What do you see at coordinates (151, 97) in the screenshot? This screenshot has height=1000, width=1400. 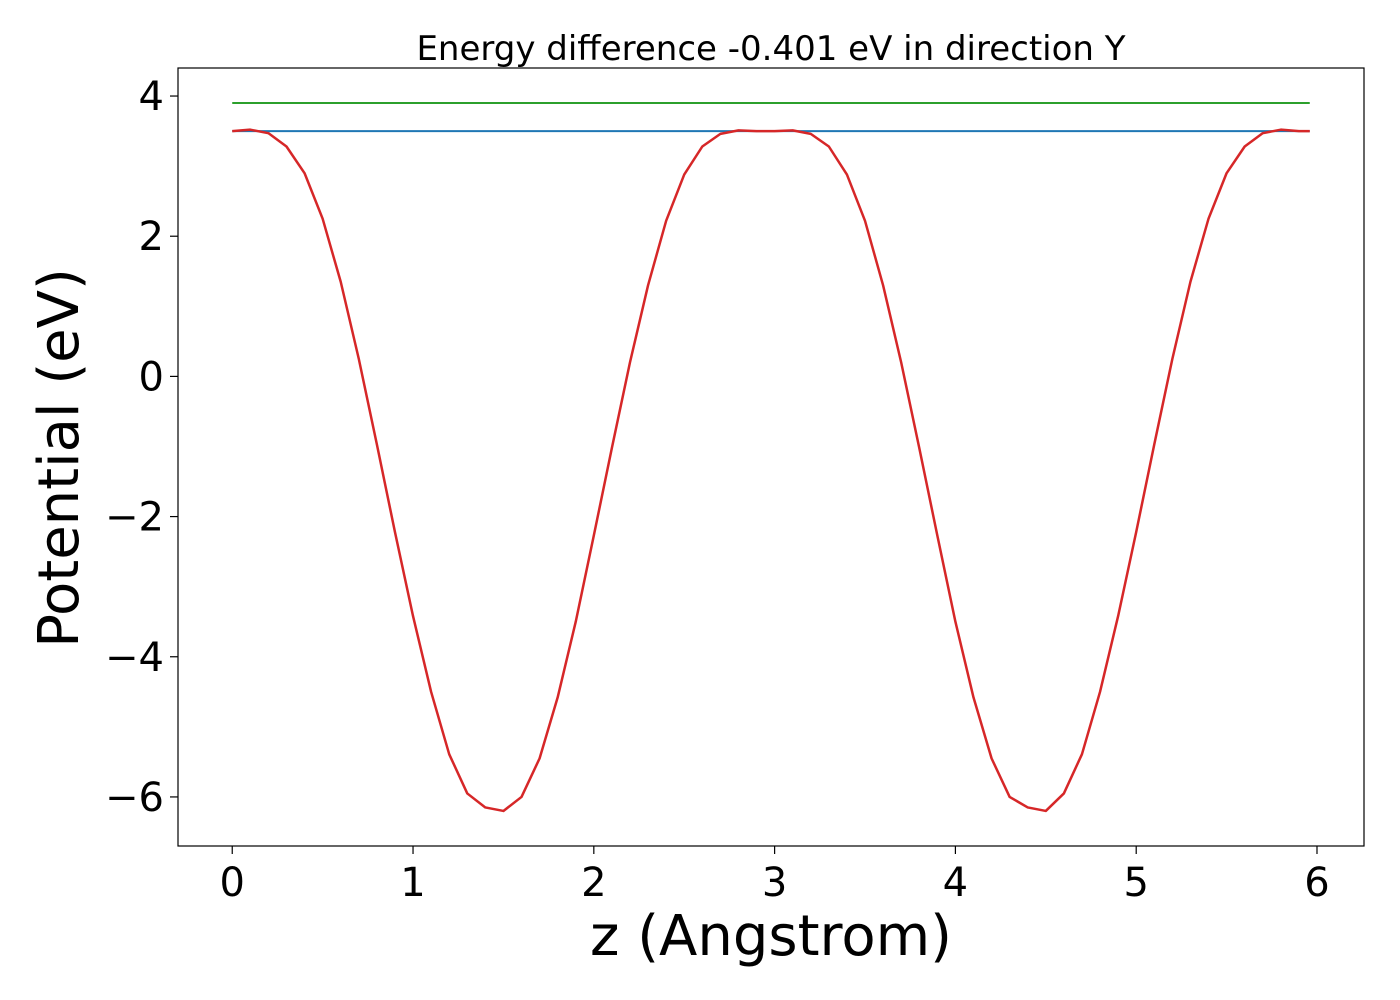 I see `y-tick-label: 4` at bounding box center [151, 97].